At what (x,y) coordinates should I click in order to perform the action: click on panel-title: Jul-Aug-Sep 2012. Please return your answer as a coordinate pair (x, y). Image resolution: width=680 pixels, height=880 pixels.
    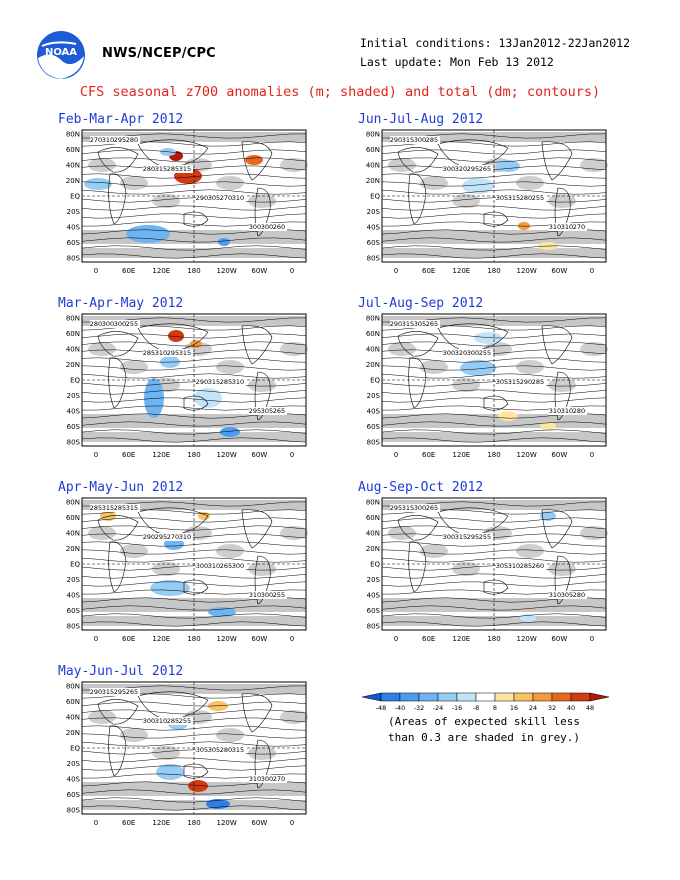
    Looking at the image, I should click on (421, 303).